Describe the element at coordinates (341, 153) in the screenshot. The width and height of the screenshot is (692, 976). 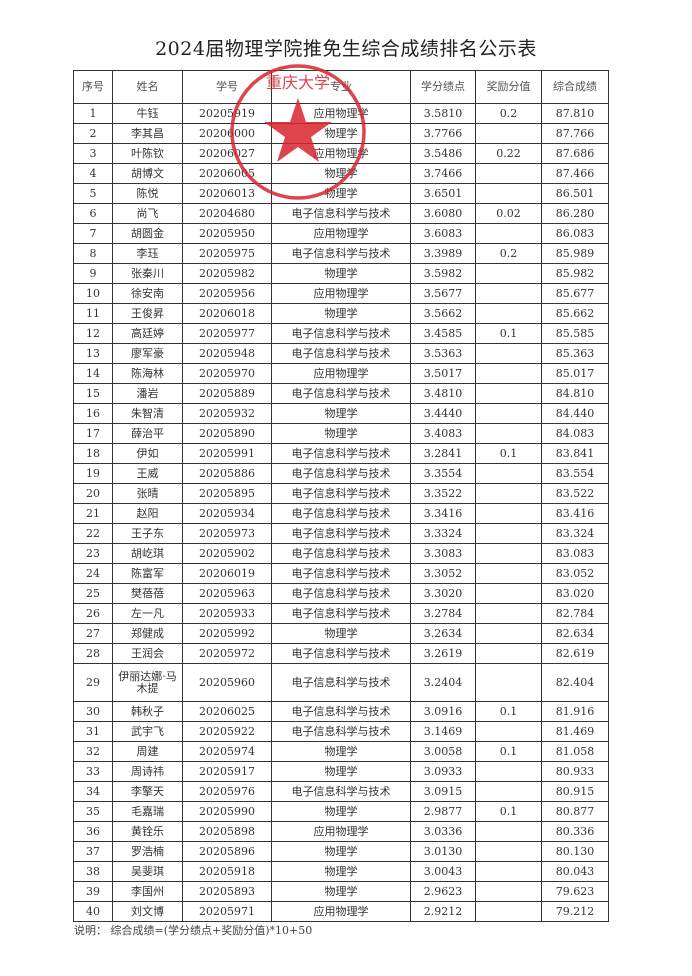
I see `table-row: 3 叶陈钦 20206027 应用物理学 3.5486 0.22 87.686` at that location.